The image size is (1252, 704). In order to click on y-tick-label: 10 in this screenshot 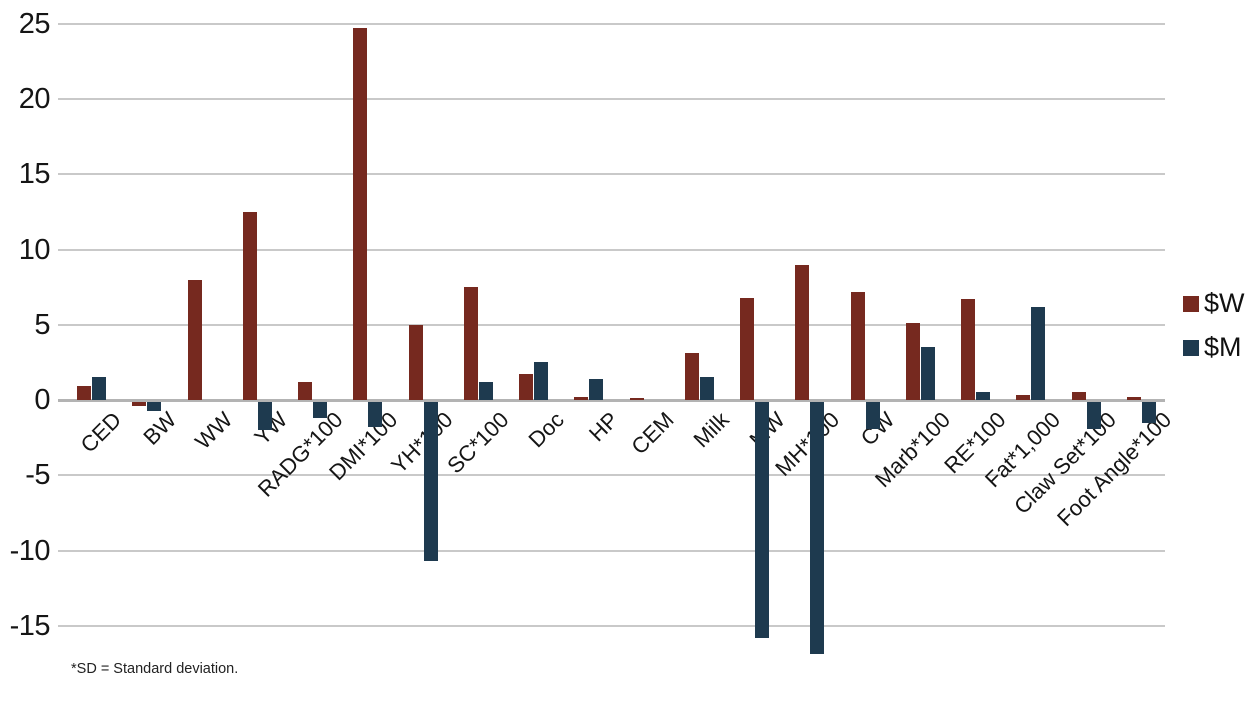, I will do `click(34, 249)`.